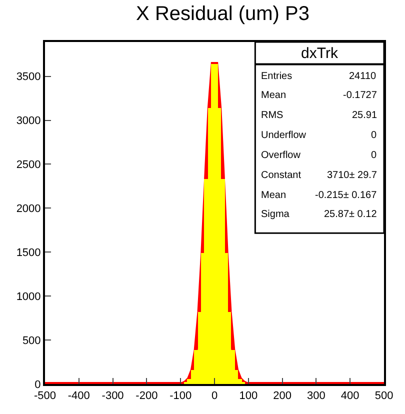 The width and height of the screenshot is (405, 414). What do you see at coordinates (284, 135) in the screenshot?
I see `annotation: Underflow` at bounding box center [284, 135].